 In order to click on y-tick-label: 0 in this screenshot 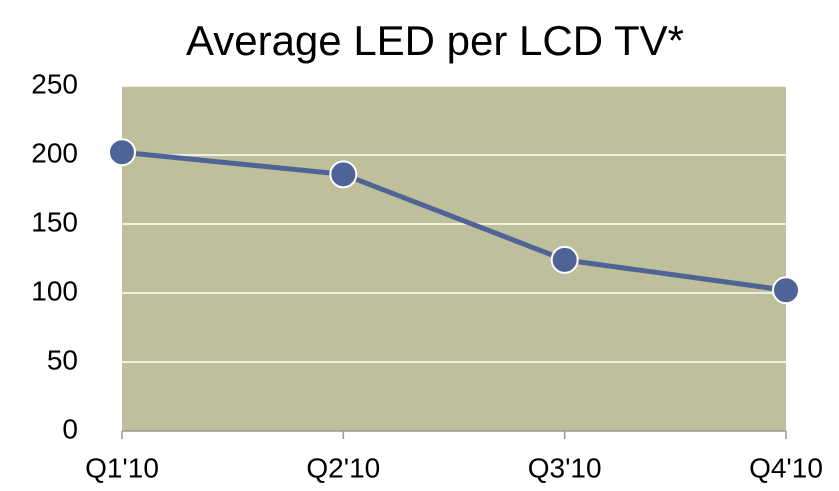, I will do `click(70, 428)`.